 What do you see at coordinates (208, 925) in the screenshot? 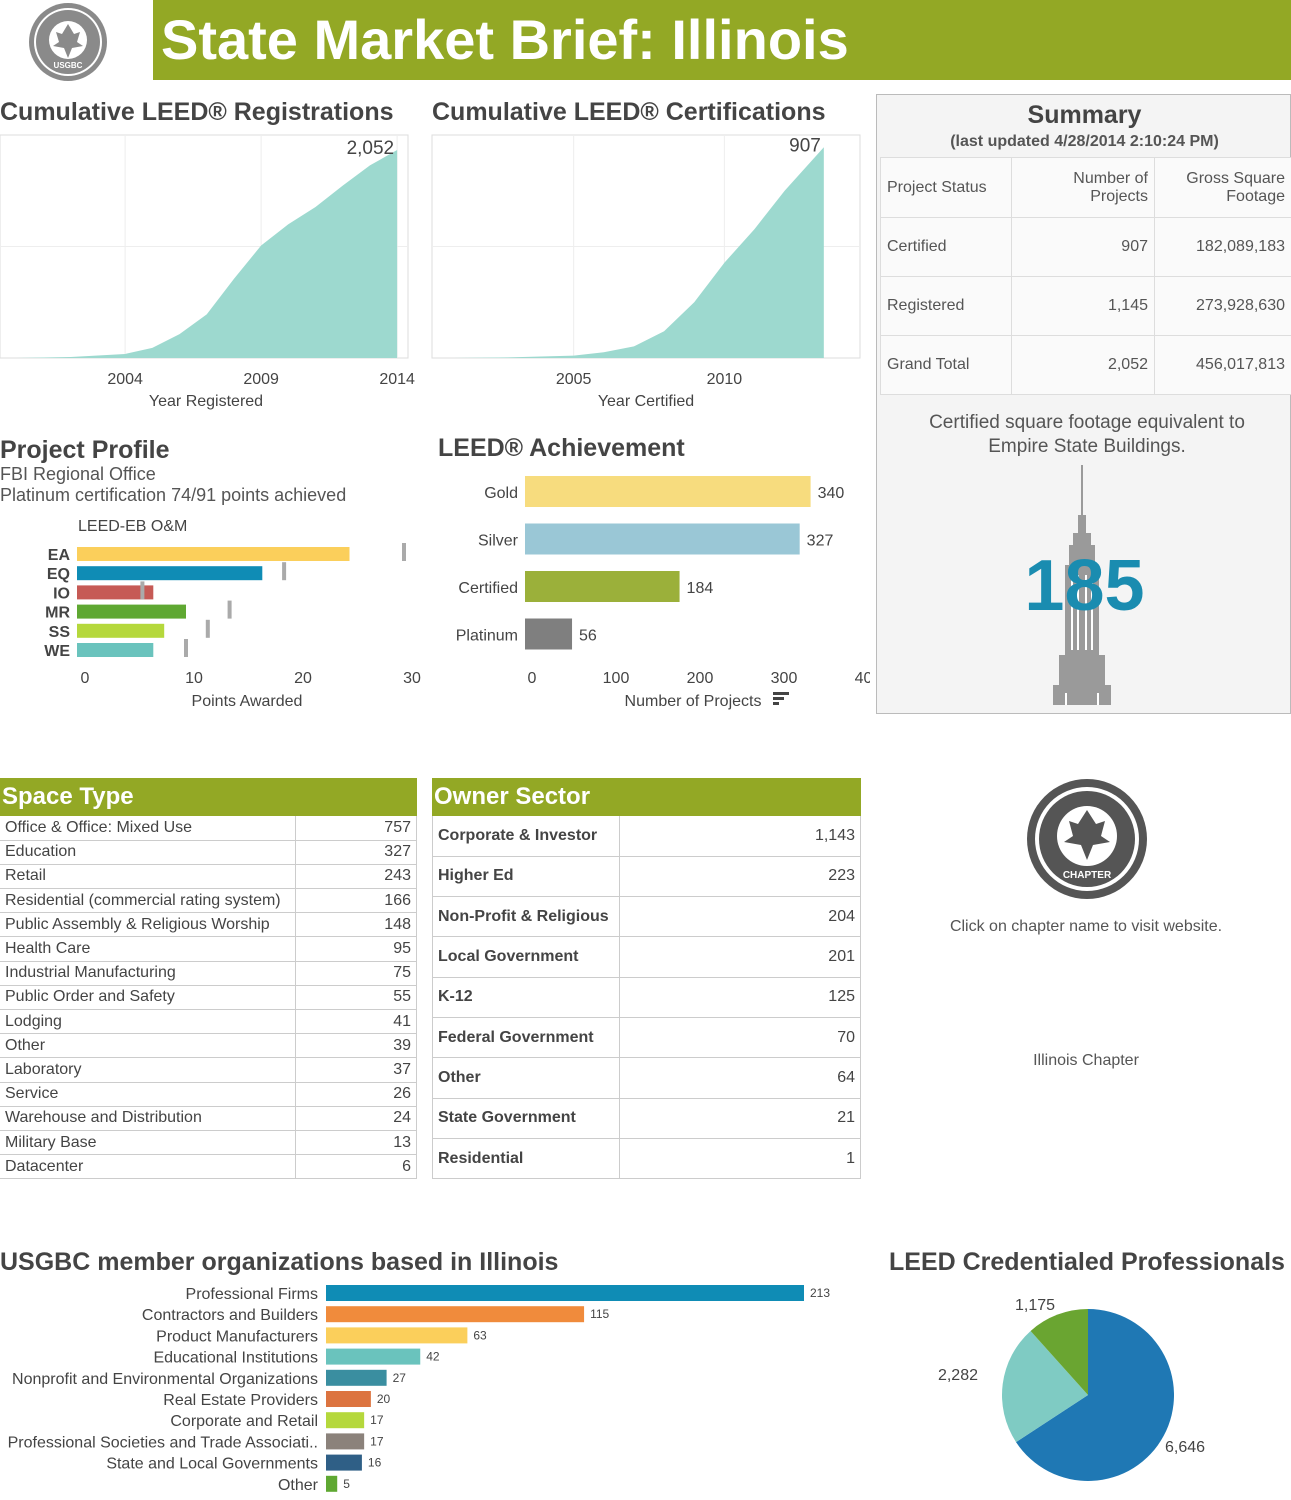
I see `table-row: Public Assembly & Religious Worship 148` at bounding box center [208, 925].